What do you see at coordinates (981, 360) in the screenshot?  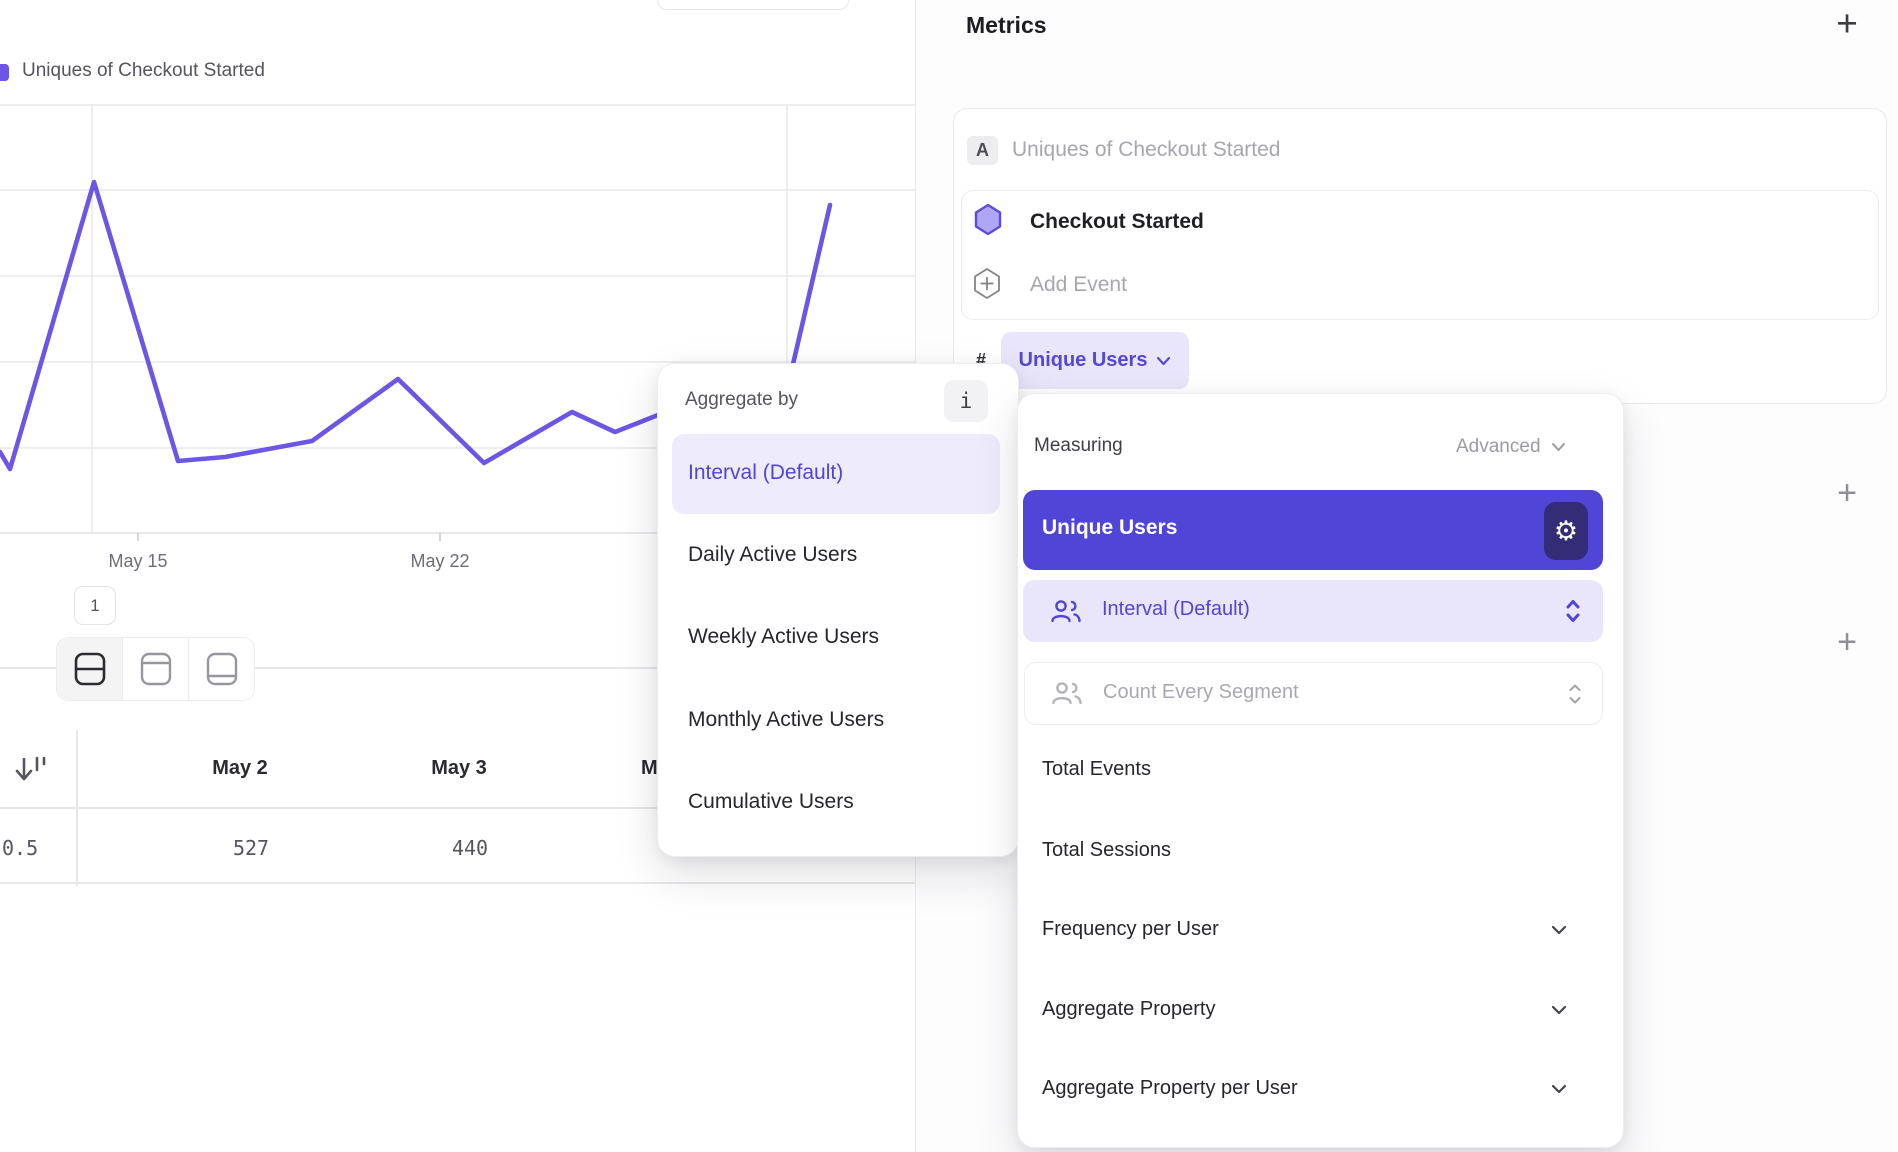 I see `measurement-prefix: #` at bounding box center [981, 360].